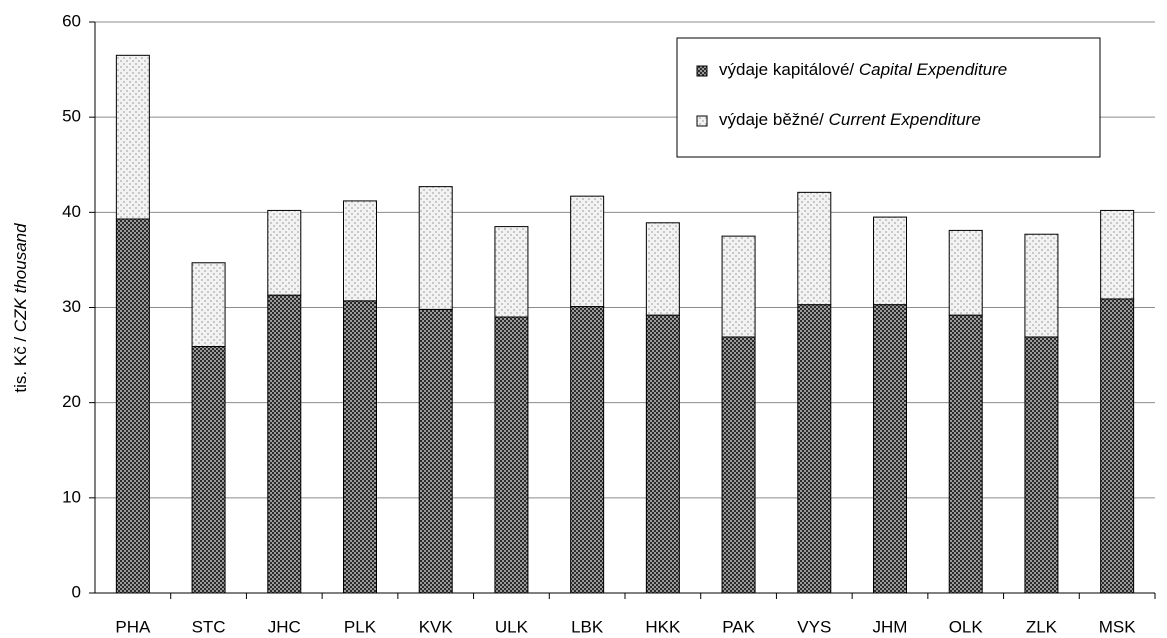  What do you see at coordinates (814, 626) in the screenshot?
I see `x-tick-label: VYS` at bounding box center [814, 626].